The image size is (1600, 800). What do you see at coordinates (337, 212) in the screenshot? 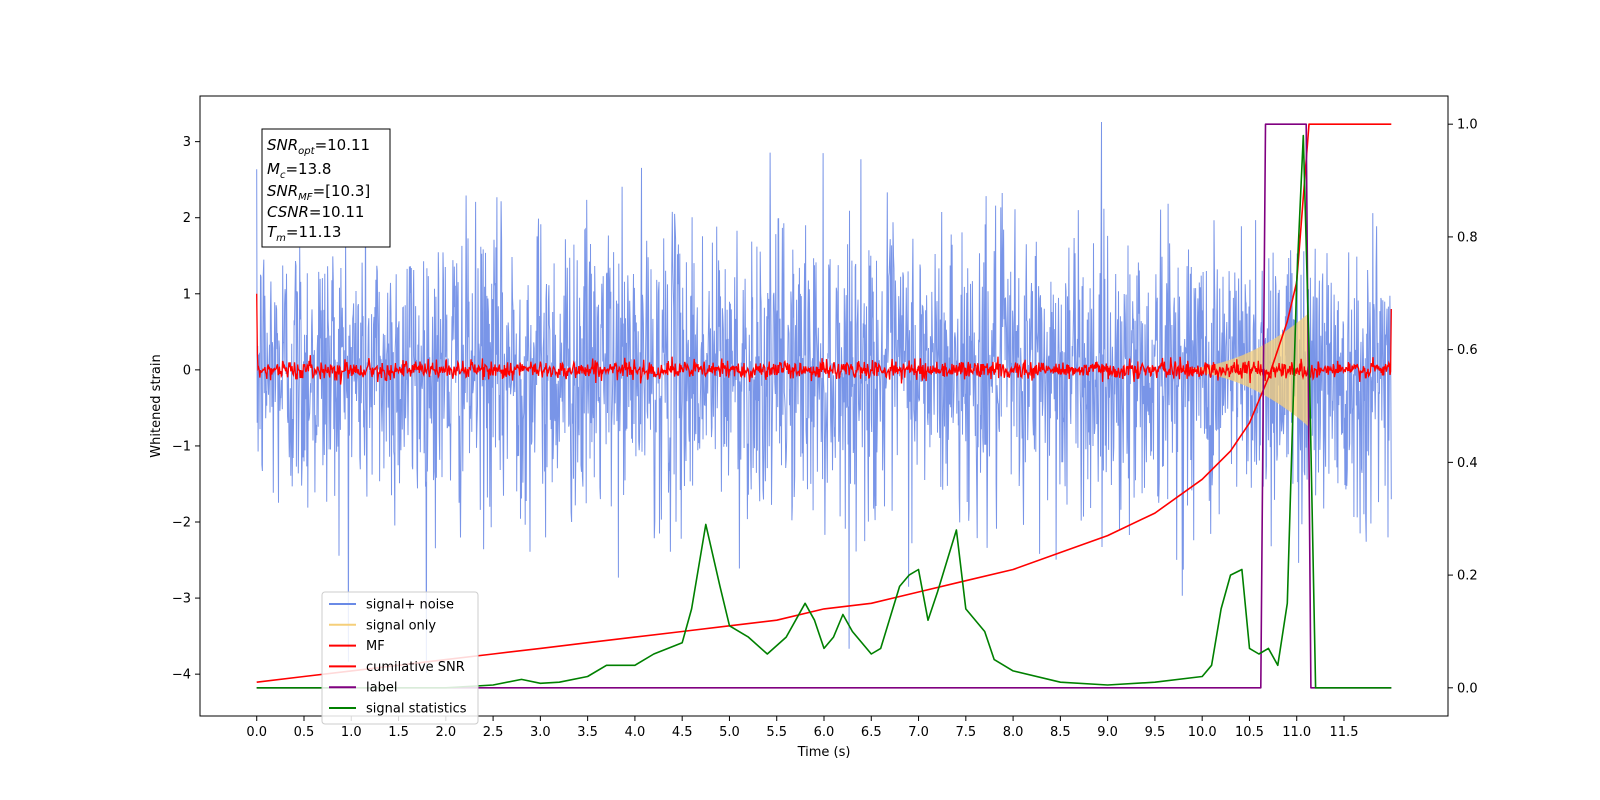
I see `info-csnr-value: =10.11` at bounding box center [337, 212].